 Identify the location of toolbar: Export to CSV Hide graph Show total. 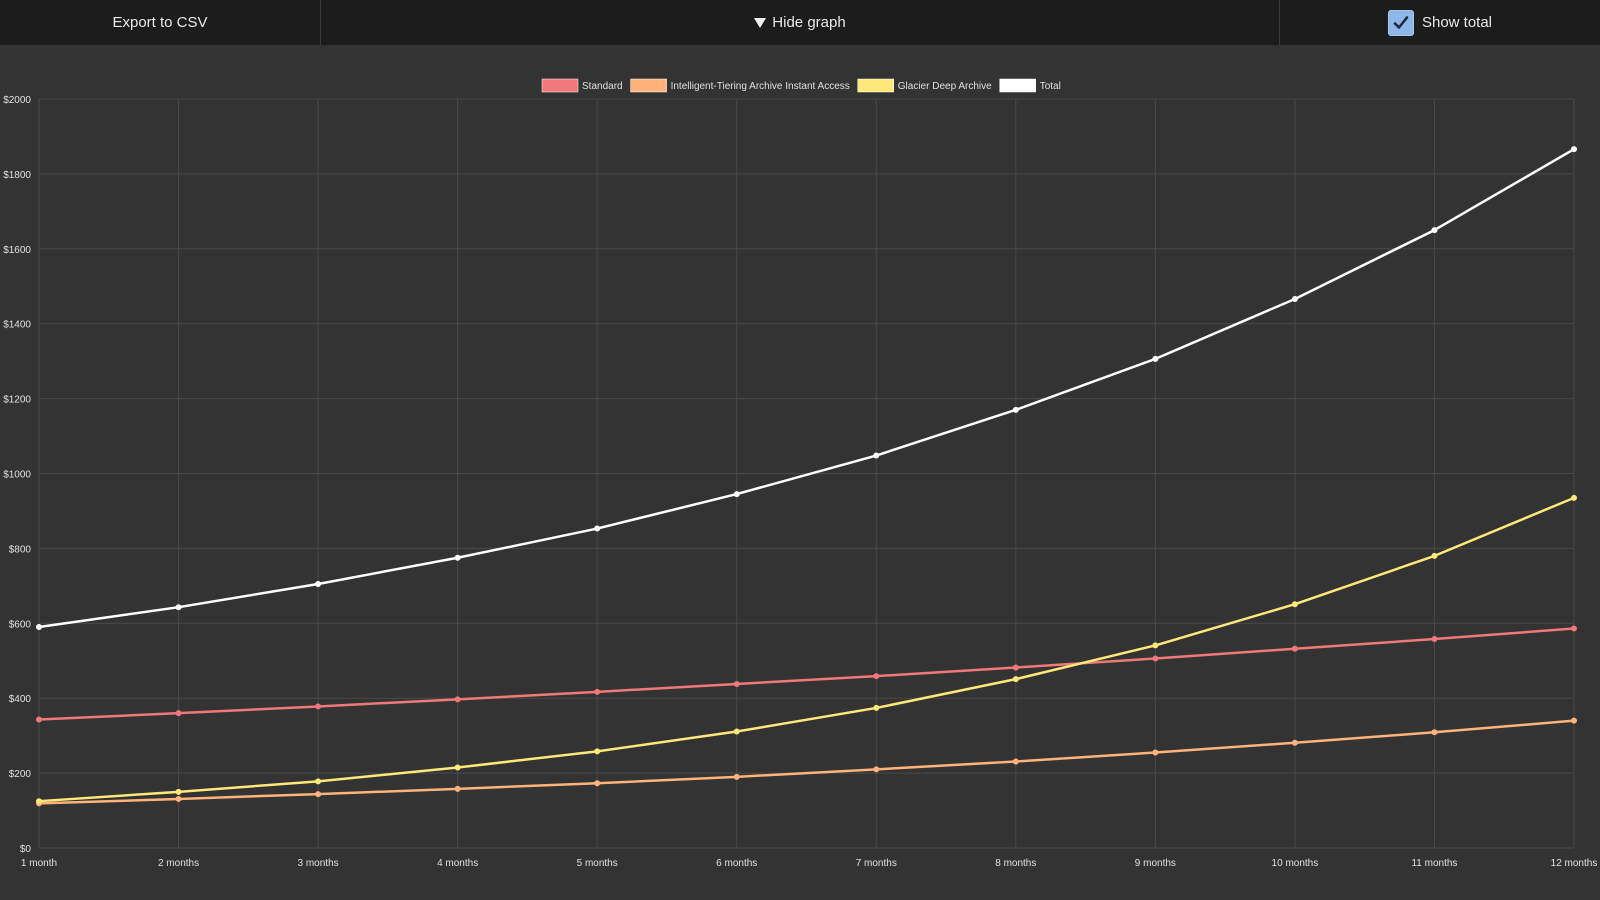
(800, 22).